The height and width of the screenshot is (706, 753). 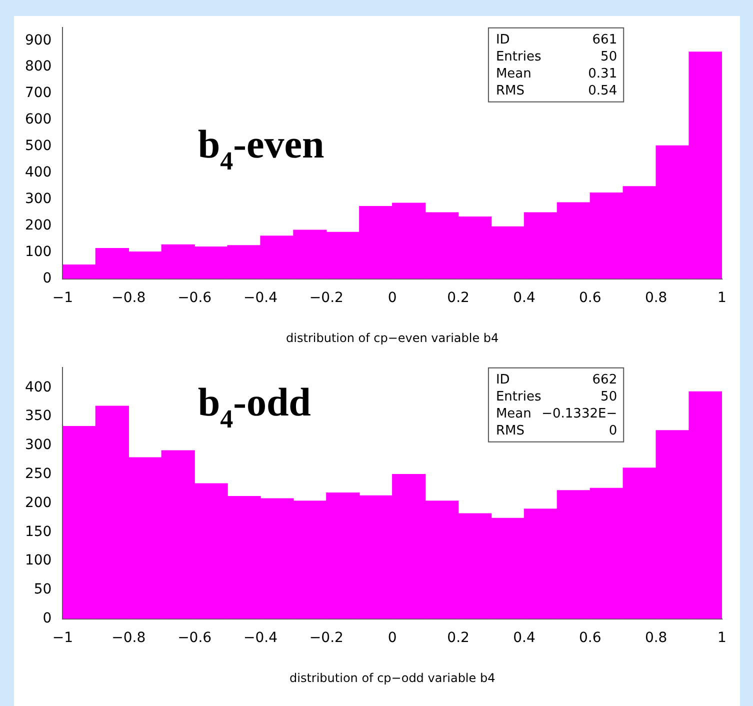 I want to click on text: Mean 0.31, so click(x=557, y=74).